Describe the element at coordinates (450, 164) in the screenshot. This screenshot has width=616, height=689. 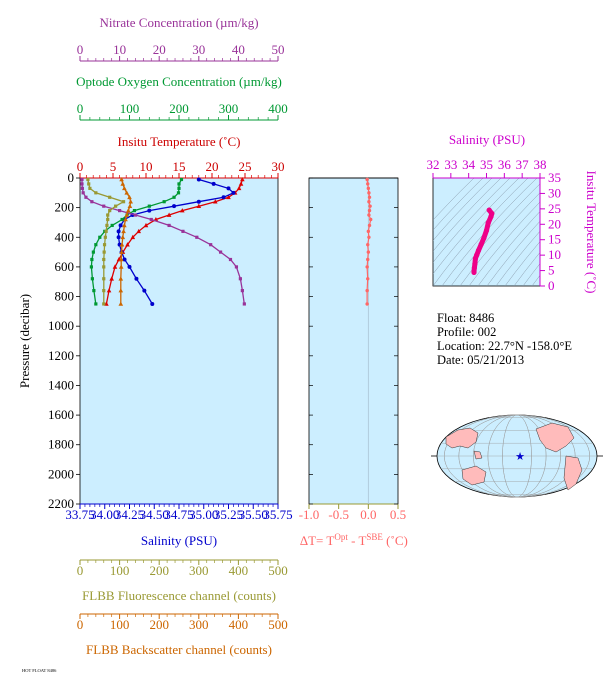
I see `ts-x-tick-label: 33` at that location.